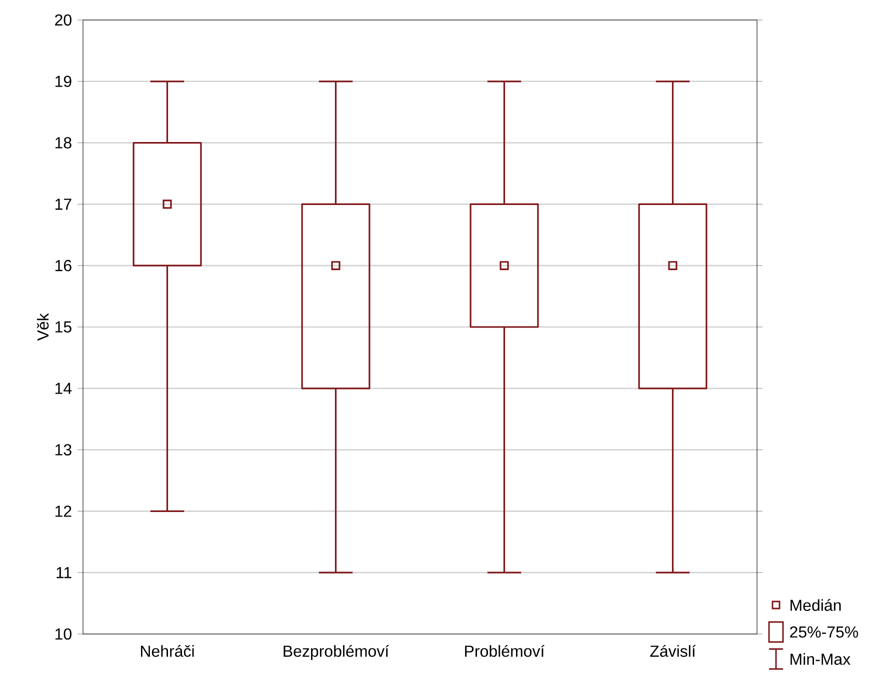 The image size is (891, 675). What do you see at coordinates (63, 266) in the screenshot?
I see `y-tick-label: 16` at bounding box center [63, 266].